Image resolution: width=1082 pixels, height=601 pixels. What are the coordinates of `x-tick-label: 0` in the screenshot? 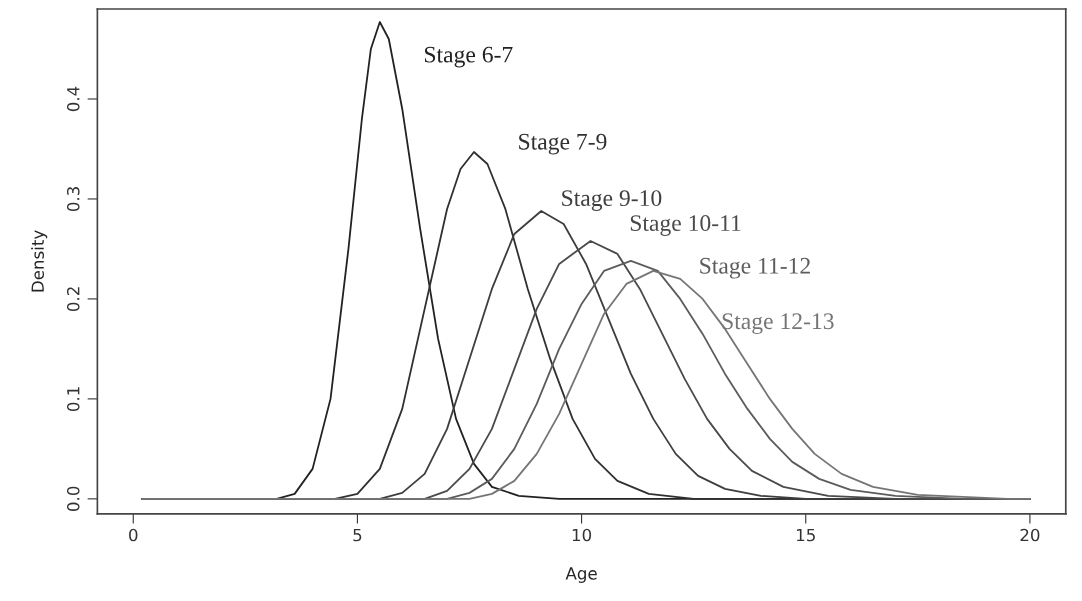 It's located at (133, 535).